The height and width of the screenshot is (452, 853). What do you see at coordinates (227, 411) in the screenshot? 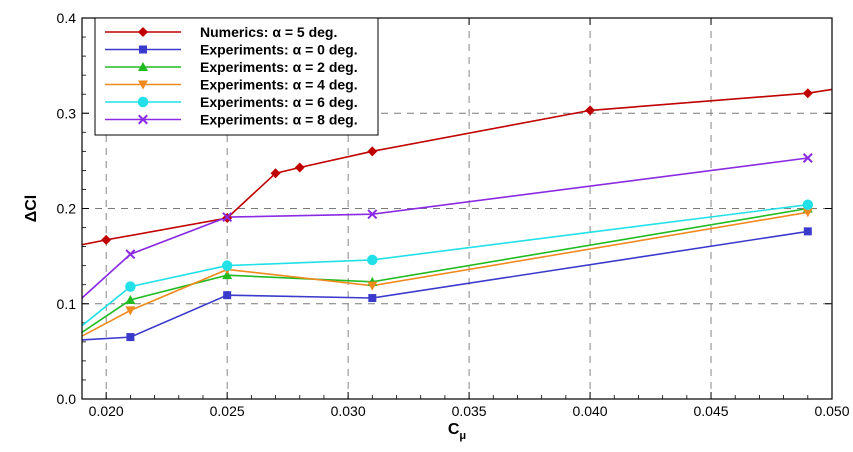
I see `x-tick-label: 0.025` at bounding box center [227, 411].